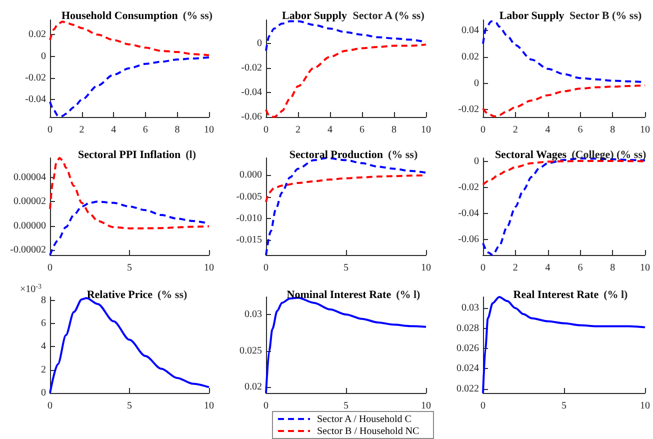  What do you see at coordinates (251, 175) in the screenshot?
I see `y-tick-label: 0.000` at bounding box center [251, 175].